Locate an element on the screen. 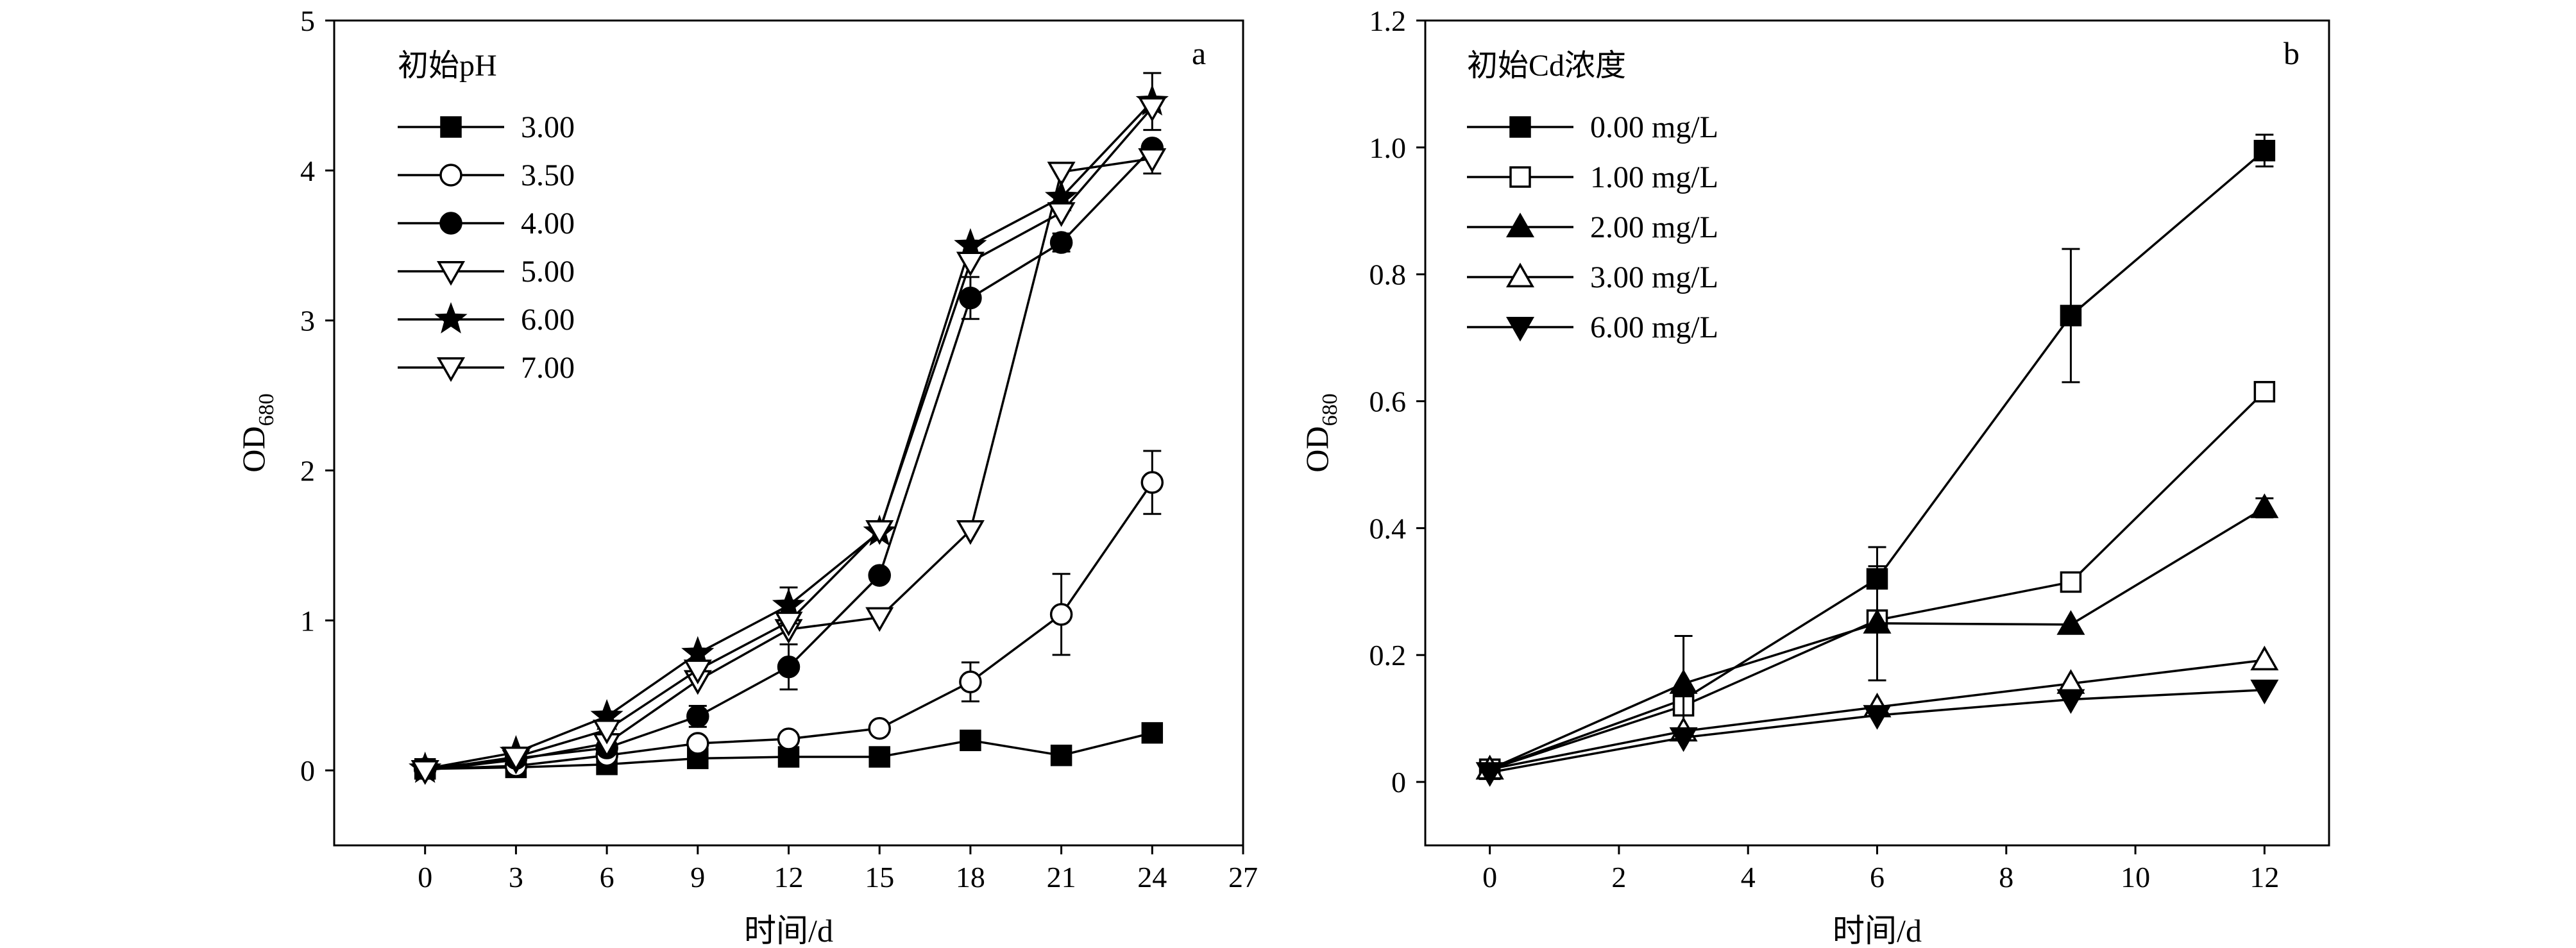  legend-label: 3.50 is located at coordinates (548, 175).